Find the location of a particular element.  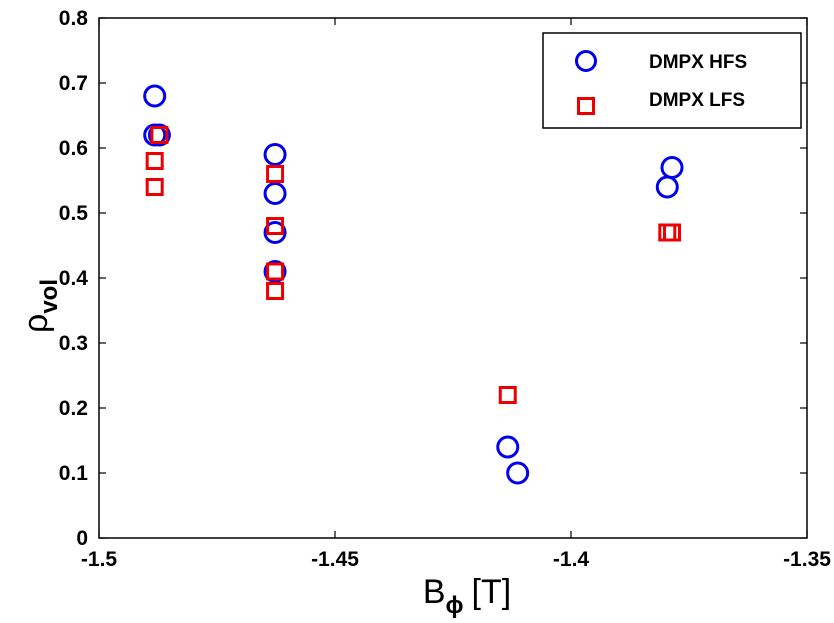

x-axis-label-main: B is located at coordinates (434, 592).